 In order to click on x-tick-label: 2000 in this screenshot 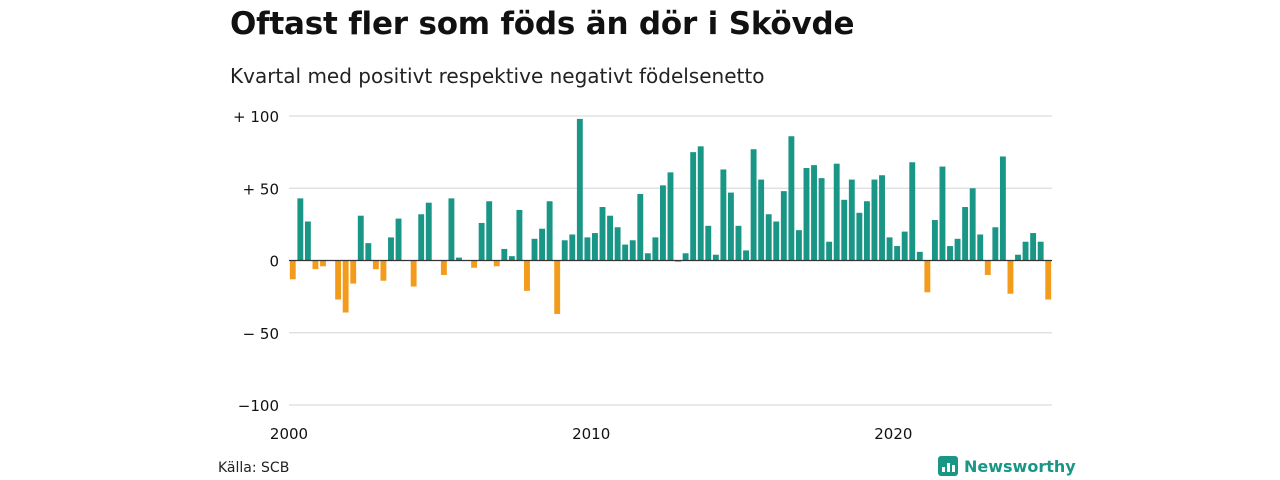, I will do `click(289, 434)`.